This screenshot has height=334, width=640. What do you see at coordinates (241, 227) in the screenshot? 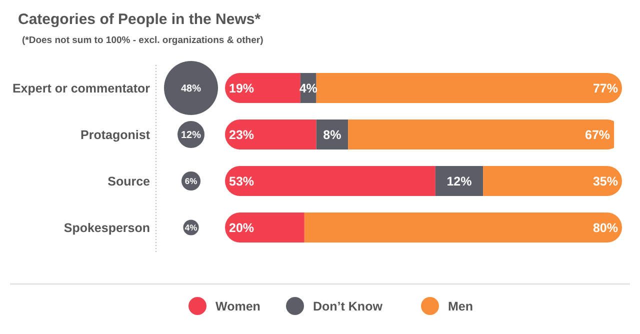
I see `data-label: 20%` at bounding box center [241, 227].